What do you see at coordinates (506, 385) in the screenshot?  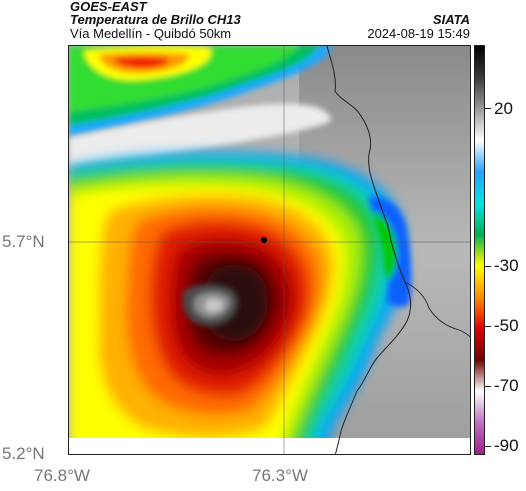 I see `cb-label-m70: -70` at bounding box center [506, 385].